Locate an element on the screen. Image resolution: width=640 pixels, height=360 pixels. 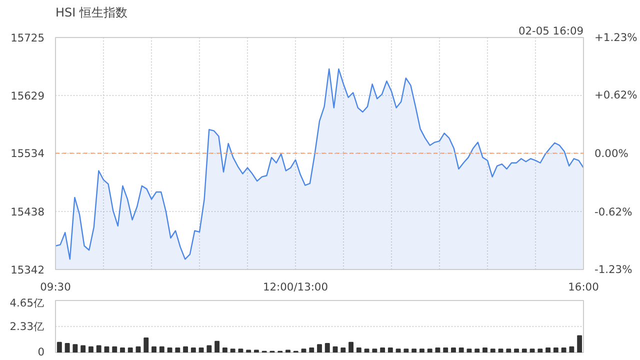
y-tick-label: 2.33亿 is located at coordinates (27, 326).